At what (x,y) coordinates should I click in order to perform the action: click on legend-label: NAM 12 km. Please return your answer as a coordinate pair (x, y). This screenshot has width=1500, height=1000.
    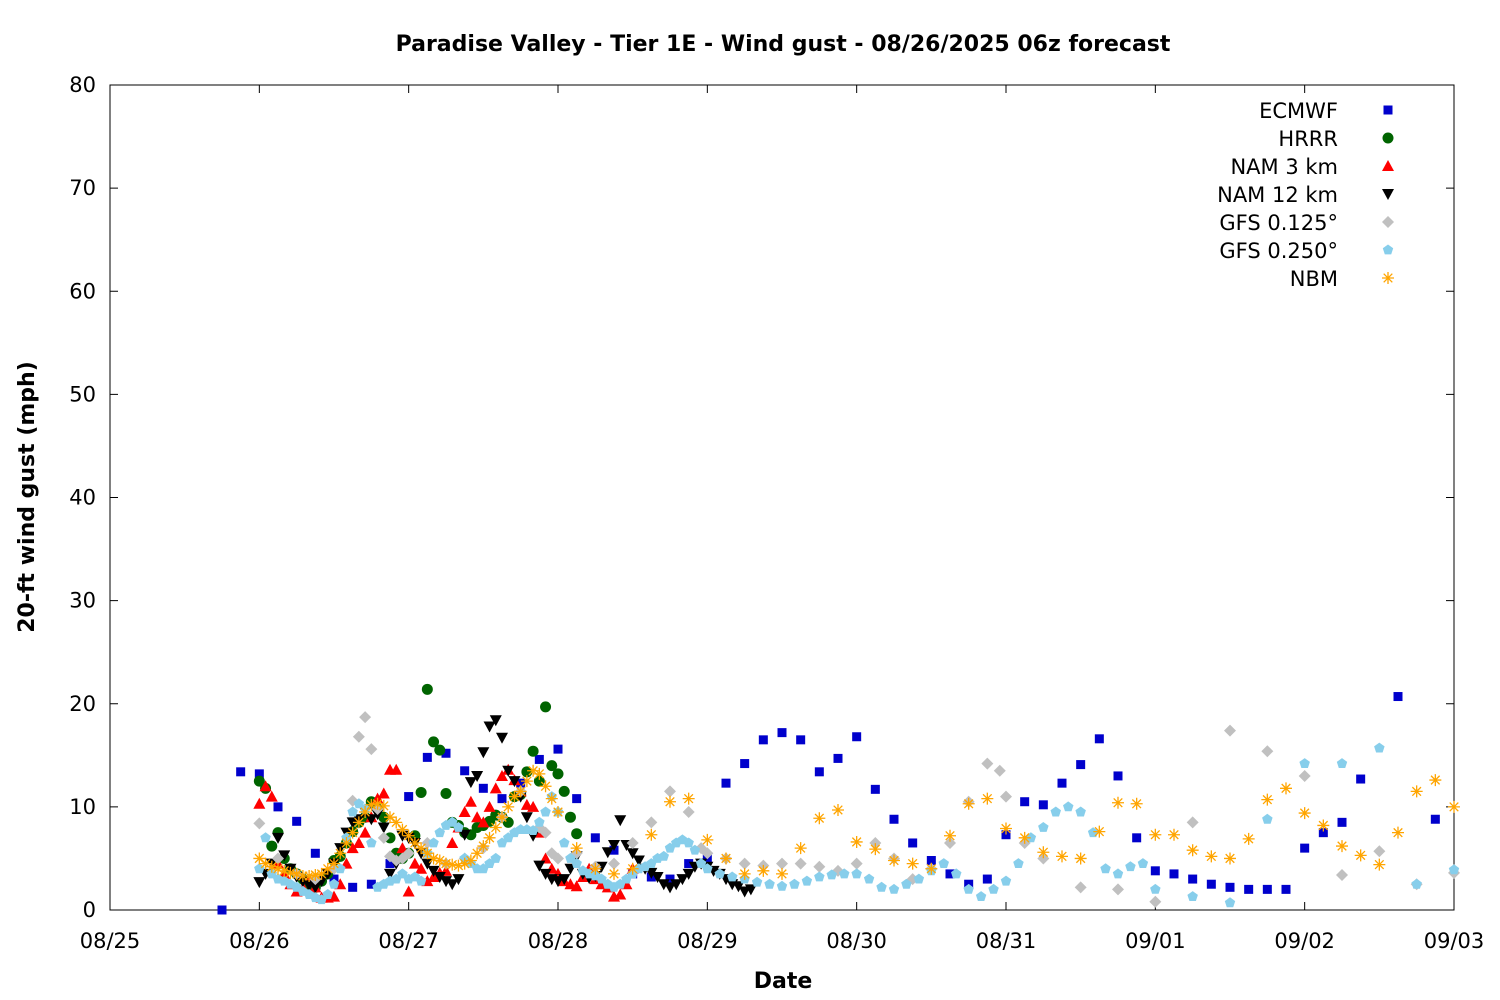
    Looking at the image, I should click on (1277, 195).